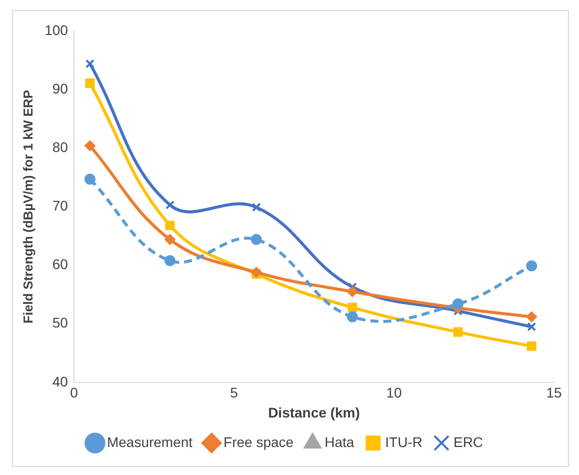  I want to click on legend-label: Free space, so click(259, 442).